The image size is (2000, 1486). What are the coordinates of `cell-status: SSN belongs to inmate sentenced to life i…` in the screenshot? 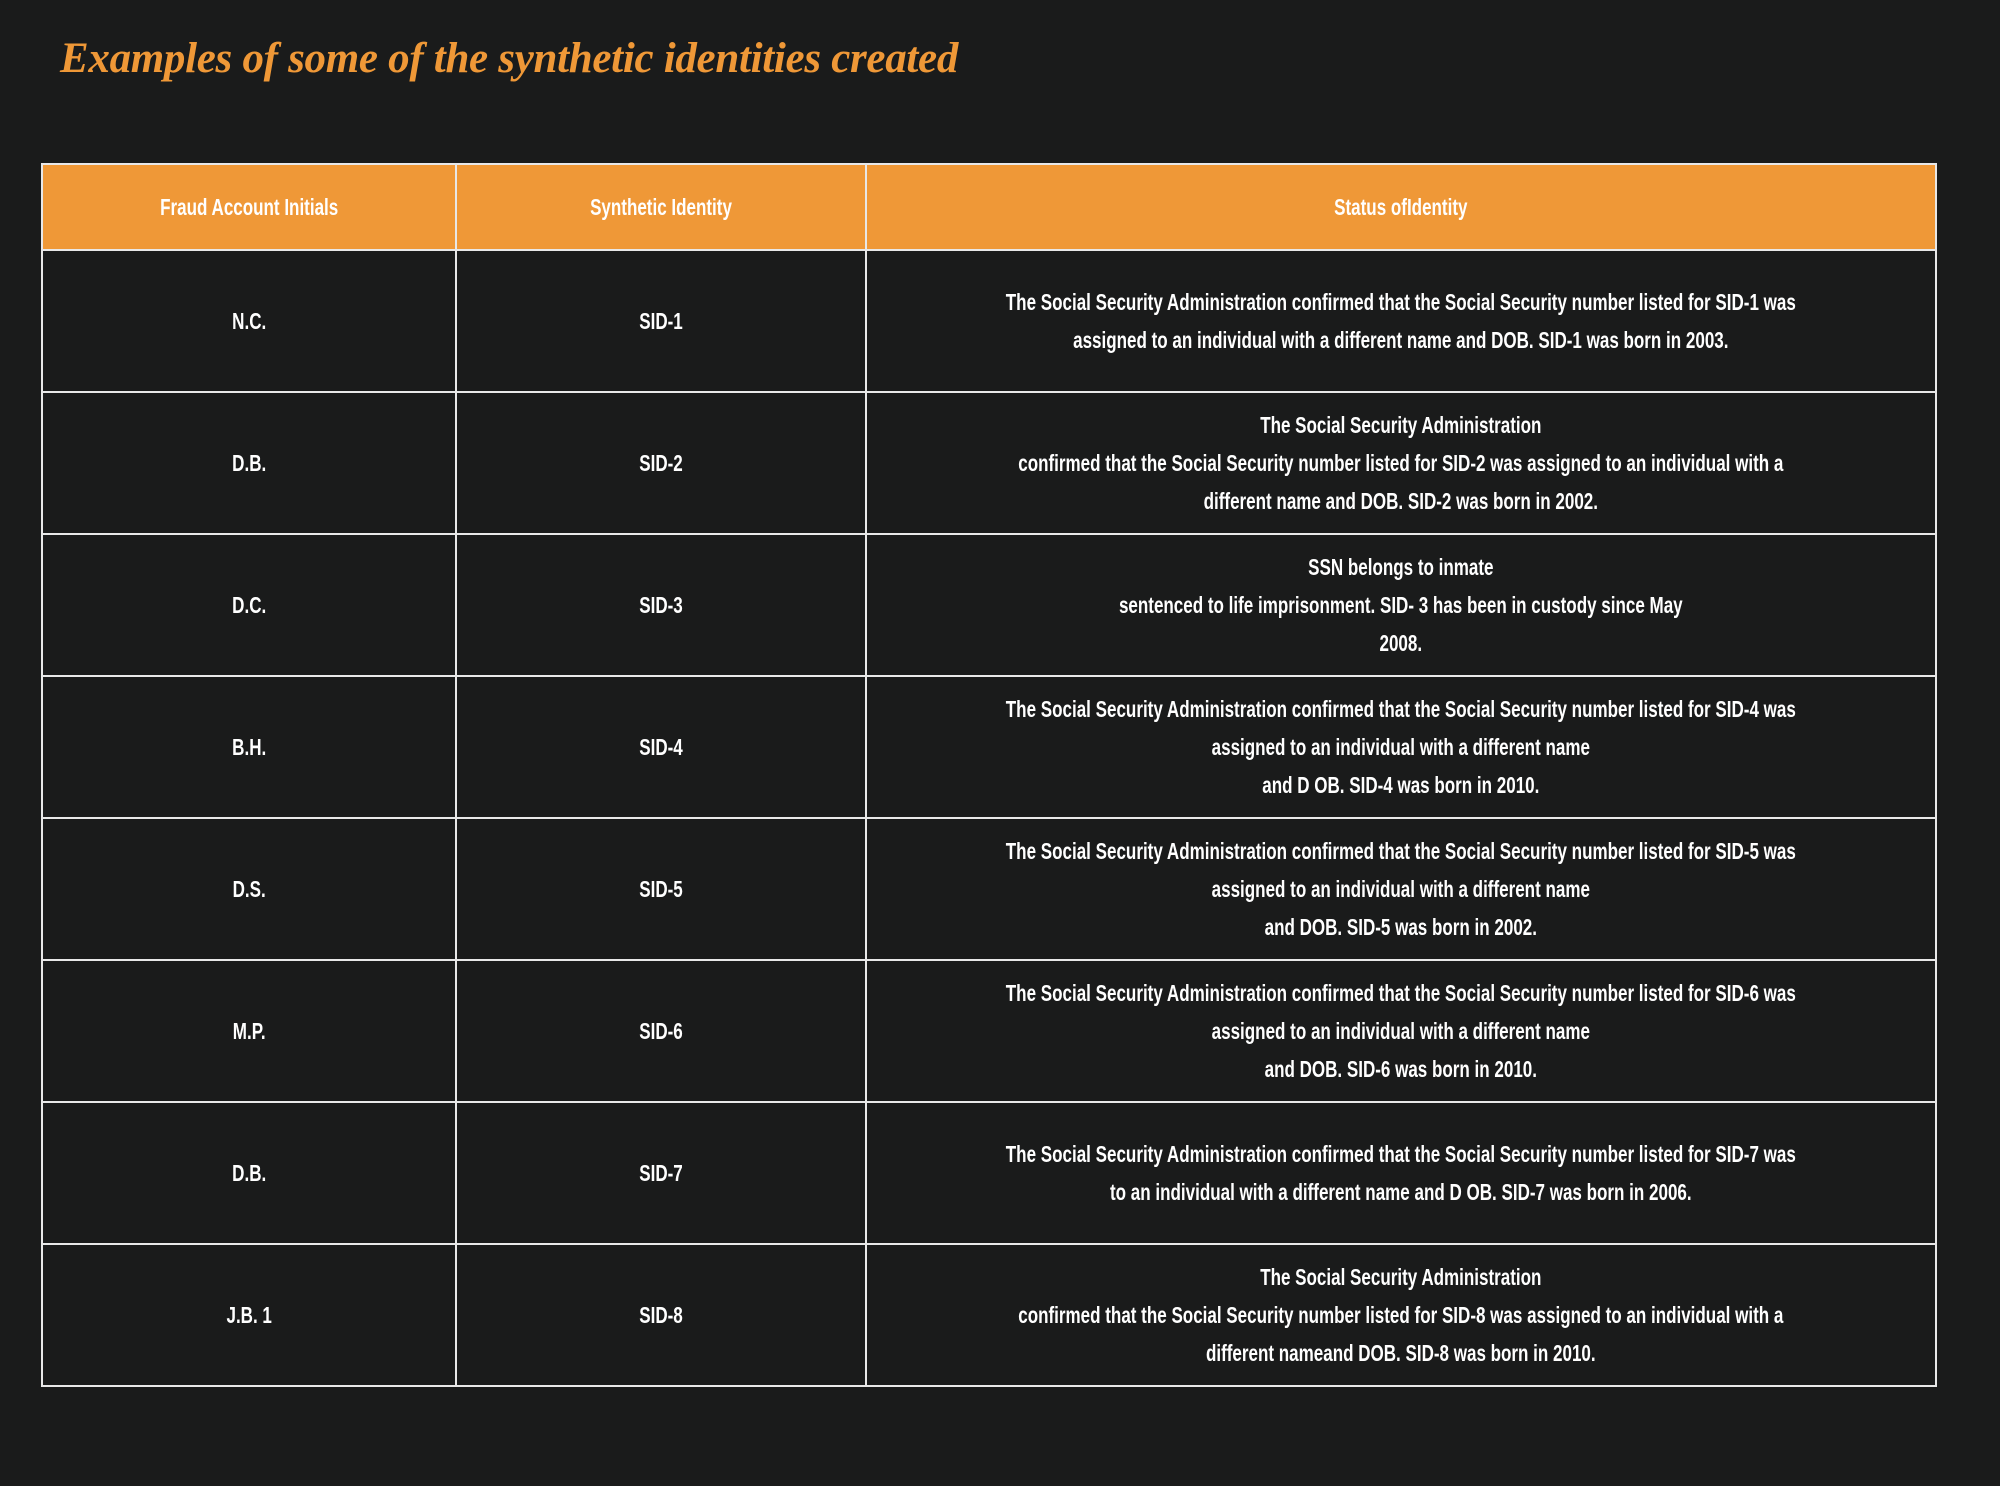 It's located at (1401, 605).